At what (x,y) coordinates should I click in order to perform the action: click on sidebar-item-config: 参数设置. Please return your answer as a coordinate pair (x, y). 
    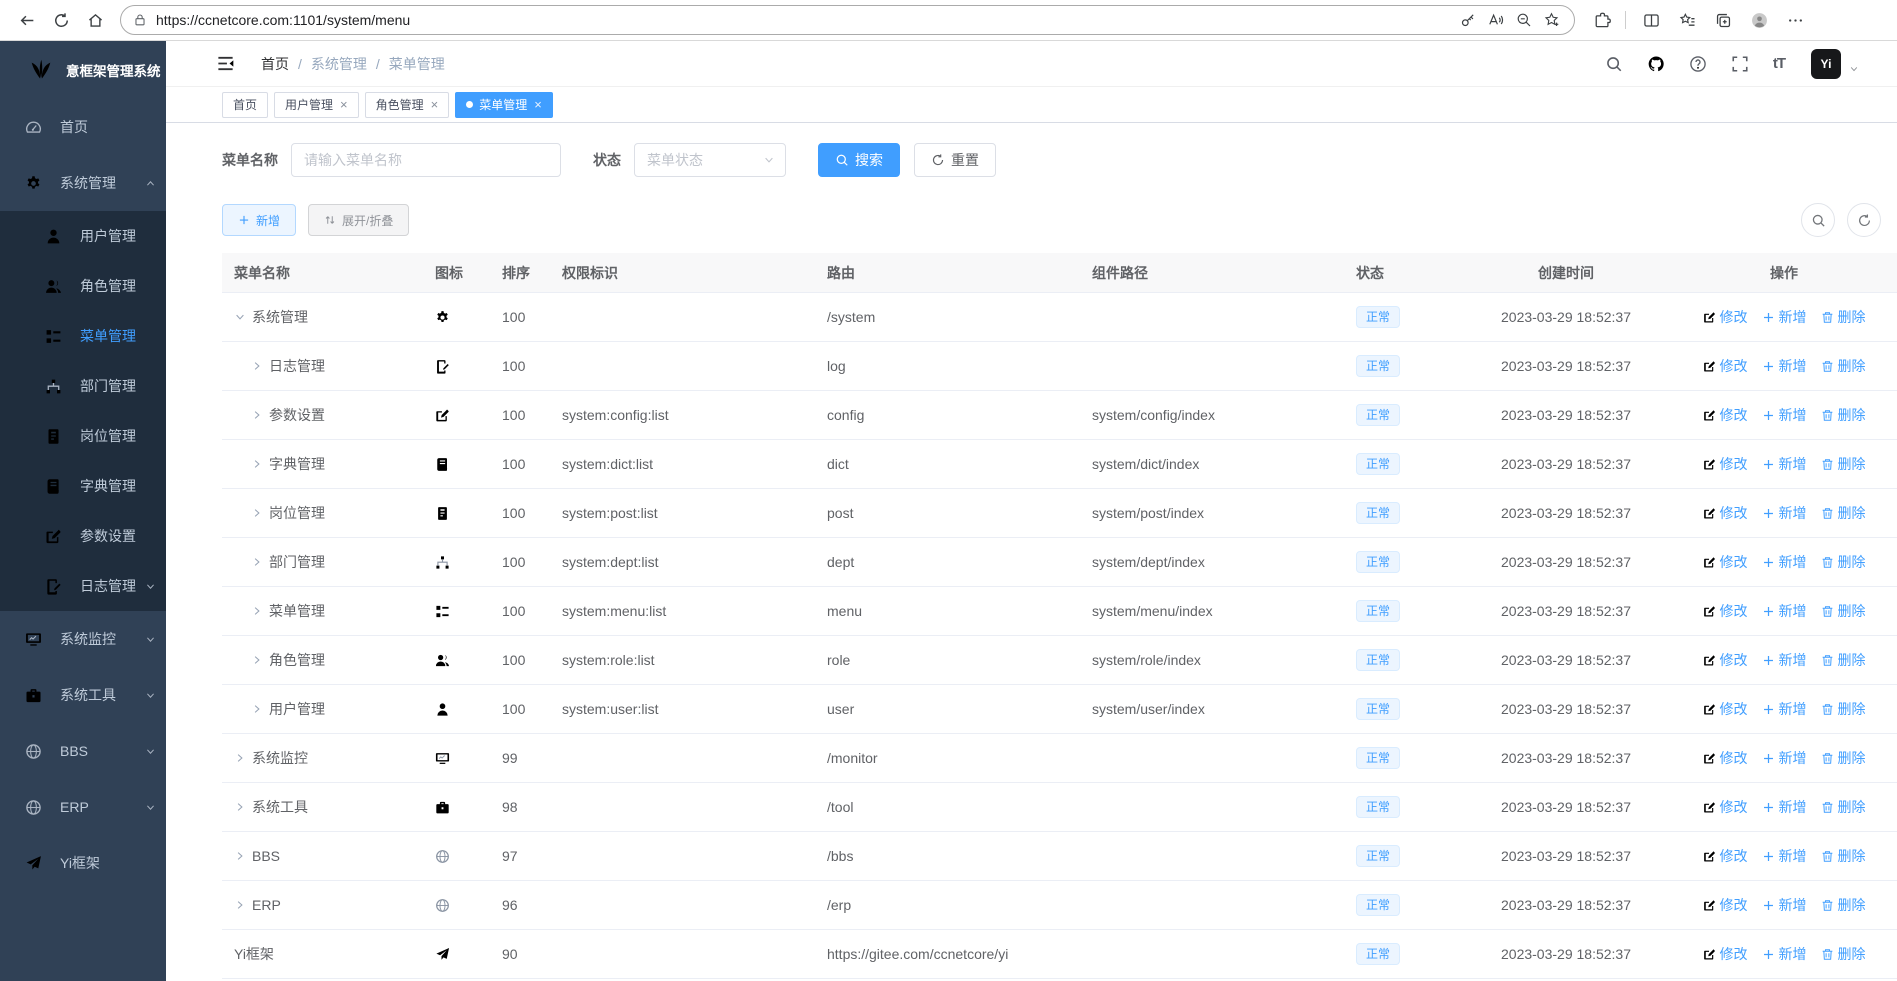
    Looking at the image, I should click on (83, 536).